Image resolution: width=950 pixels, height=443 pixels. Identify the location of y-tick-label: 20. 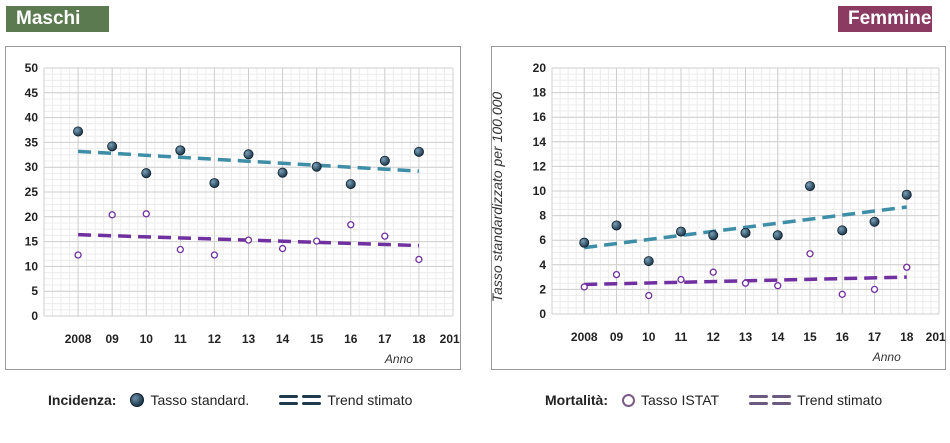
(32, 217).